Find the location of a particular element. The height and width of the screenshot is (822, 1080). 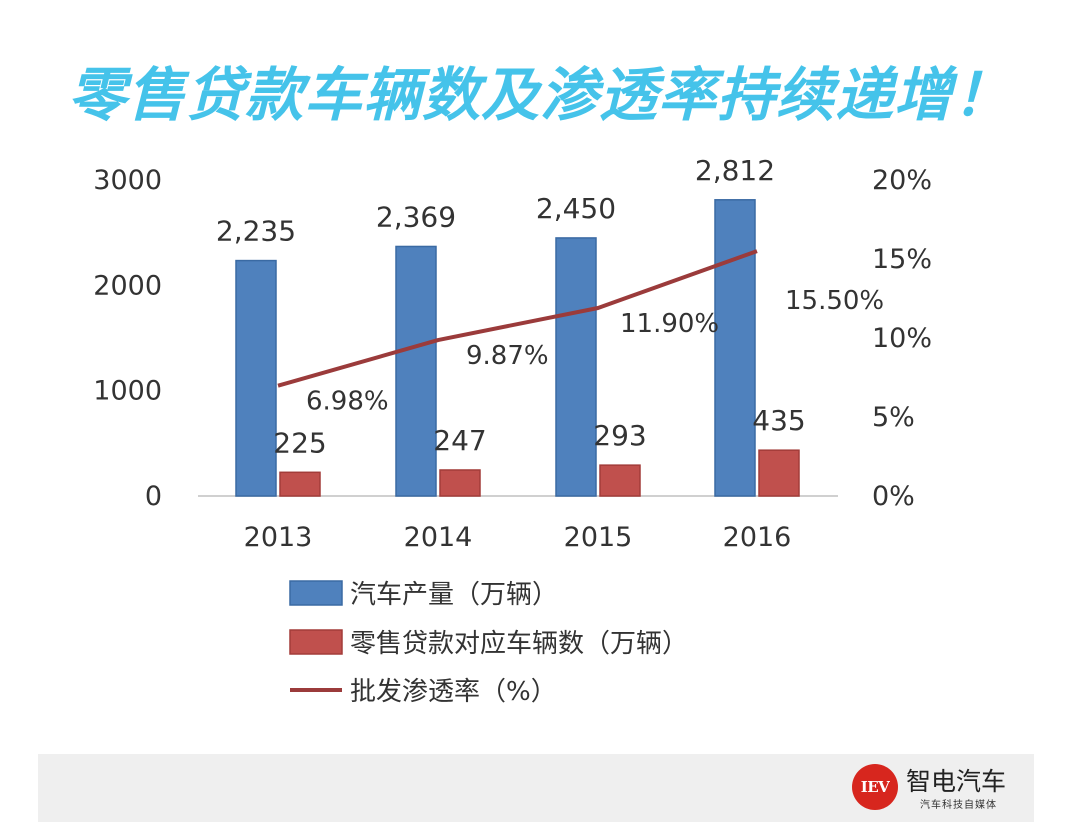

bar-retail-loan-label: 247 is located at coordinates (459, 440).